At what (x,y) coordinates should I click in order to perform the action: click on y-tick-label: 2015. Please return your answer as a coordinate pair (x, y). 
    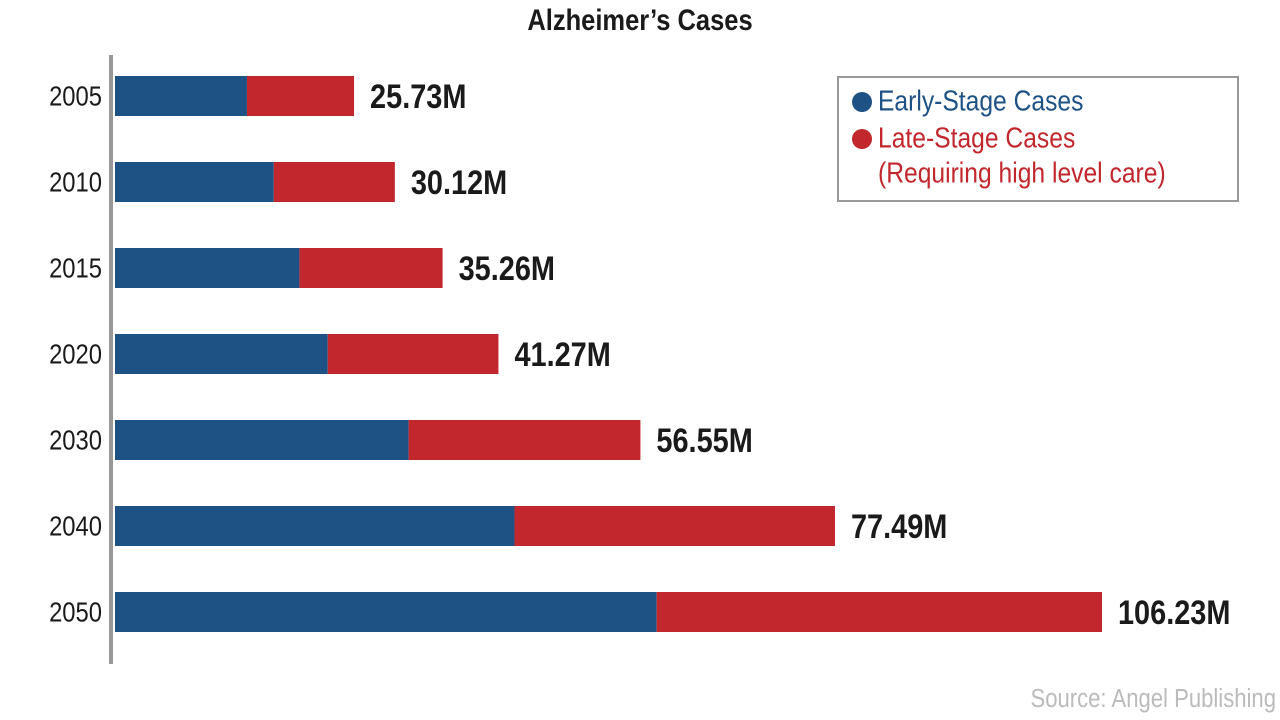
    Looking at the image, I should click on (75, 268).